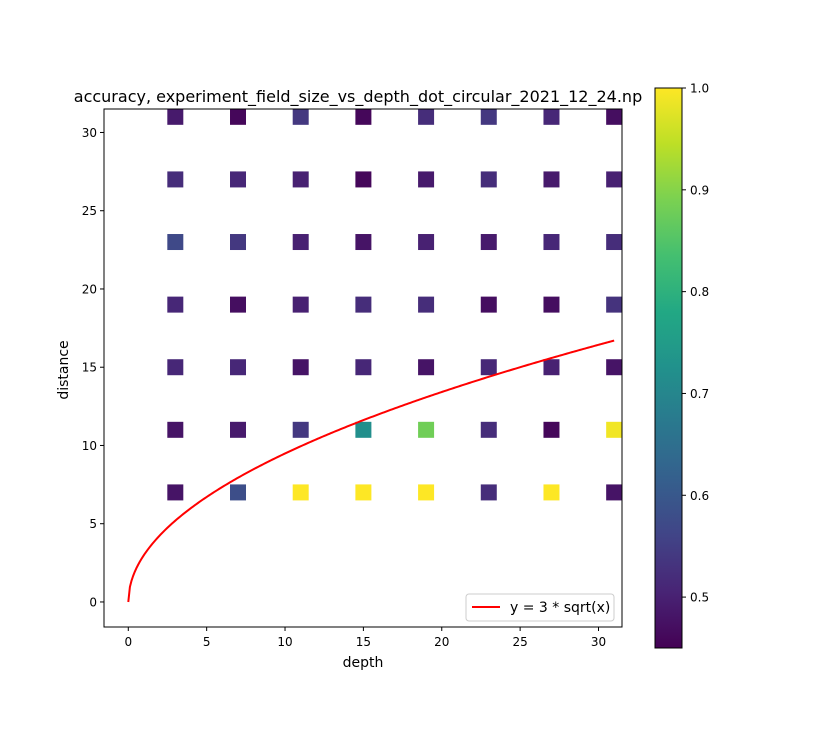 Image resolution: width=835 pixels, height=733 pixels. I want to click on x-tick-label: 20, so click(441, 642).